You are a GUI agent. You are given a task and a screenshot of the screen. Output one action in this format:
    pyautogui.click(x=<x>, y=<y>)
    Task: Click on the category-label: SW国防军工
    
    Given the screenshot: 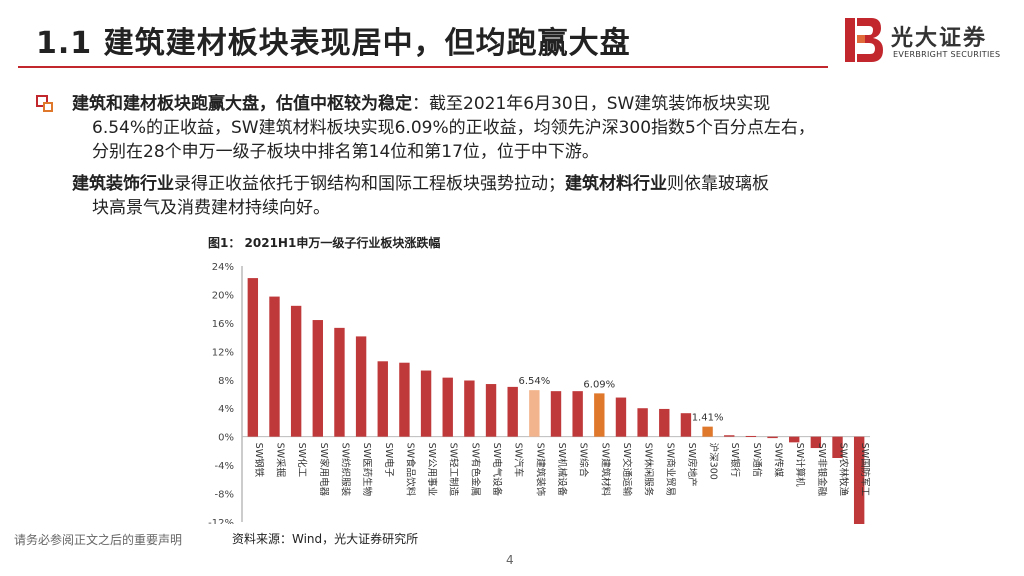 What is the action you would take?
    pyautogui.click(x=865, y=470)
    